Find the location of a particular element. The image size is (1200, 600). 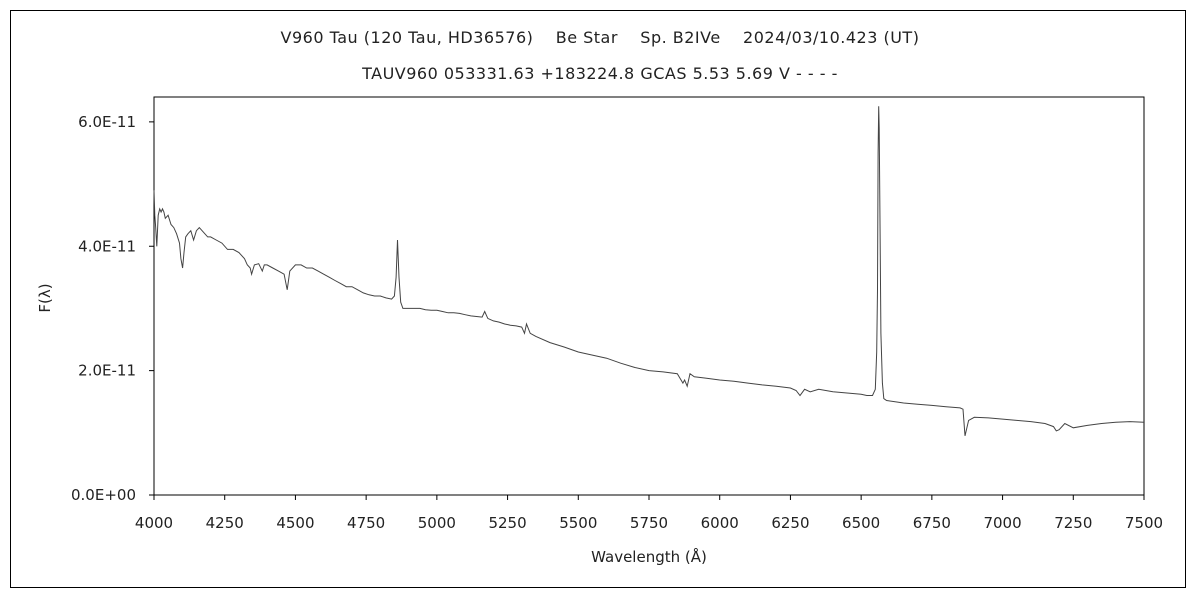

x-tick-label: 5750 is located at coordinates (649, 523).